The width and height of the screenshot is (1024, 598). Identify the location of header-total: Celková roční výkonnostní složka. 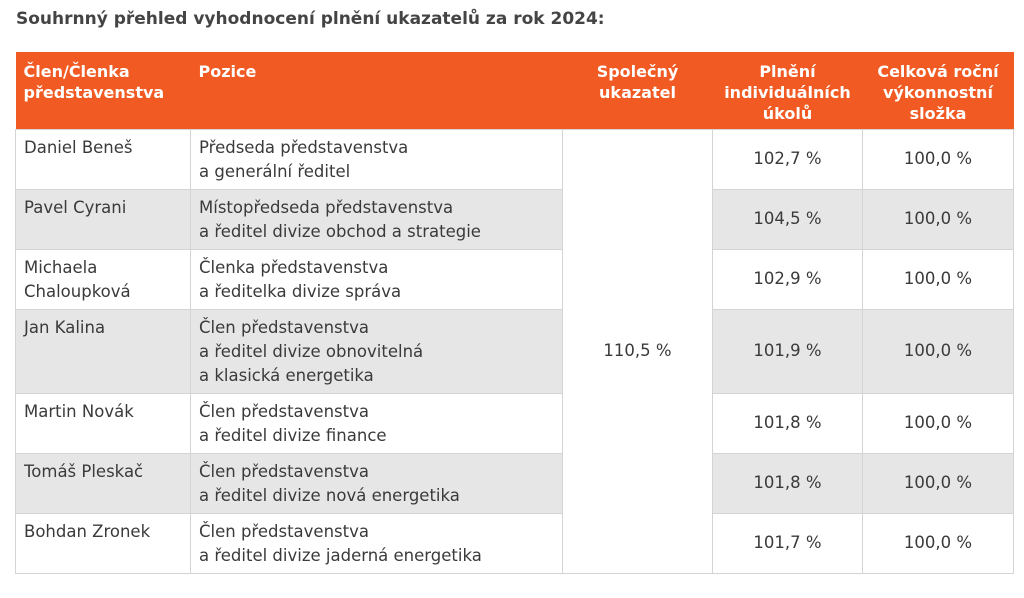
(938, 90).